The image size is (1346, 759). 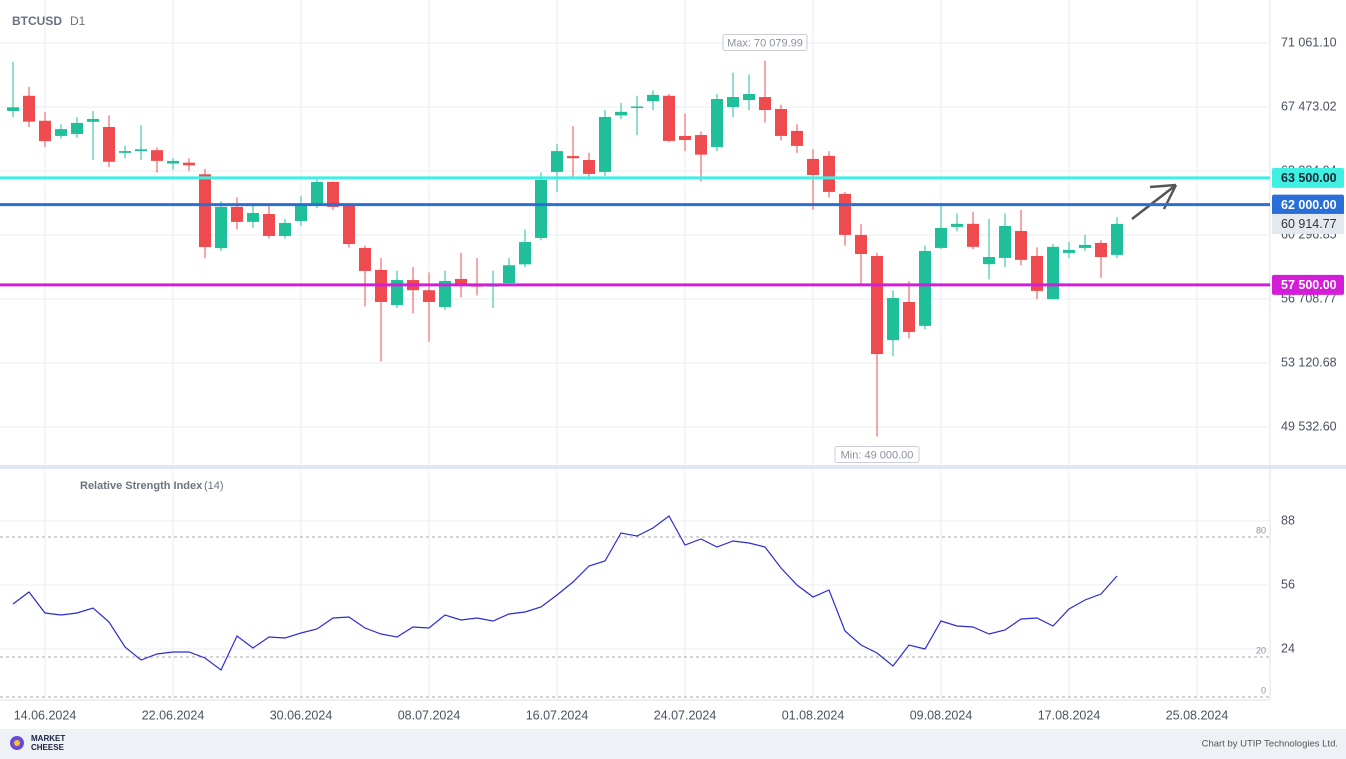 What do you see at coordinates (429, 715) in the screenshot?
I see `x-tick-label: 08.07.2024` at bounding box center [429, 715].